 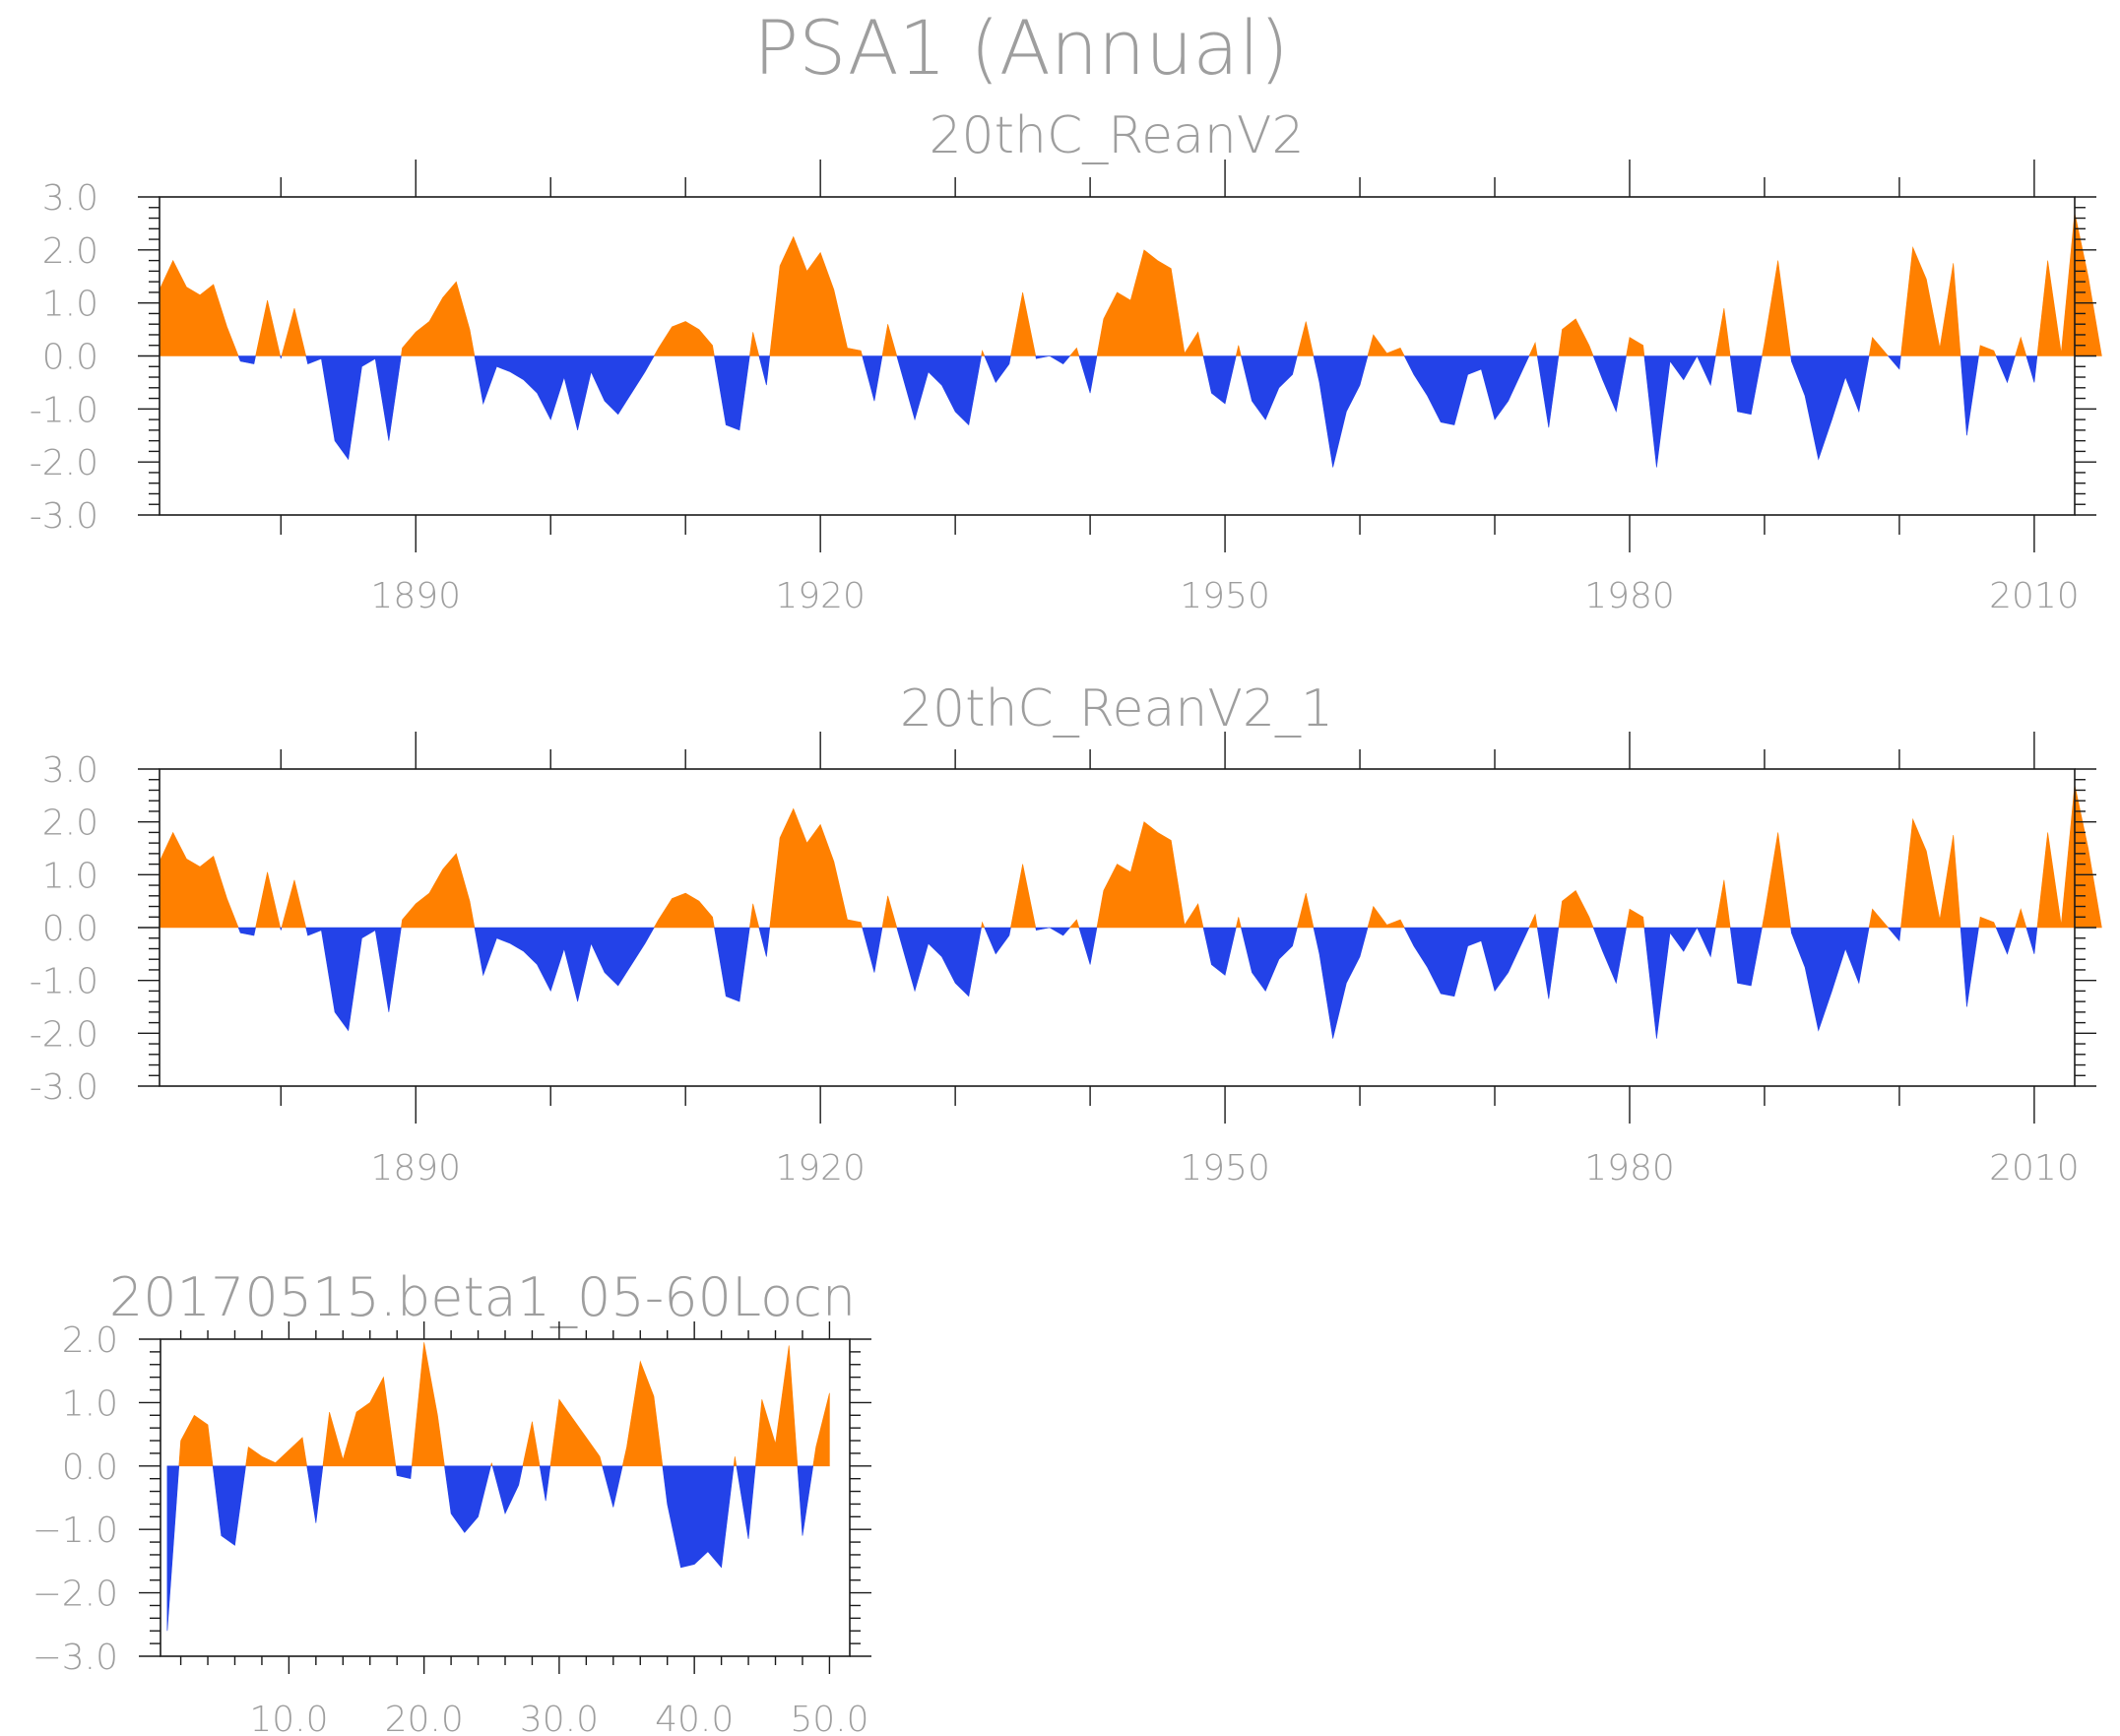 I want to click on y-tick-label: 0.0, so click(x=90, y=1467).